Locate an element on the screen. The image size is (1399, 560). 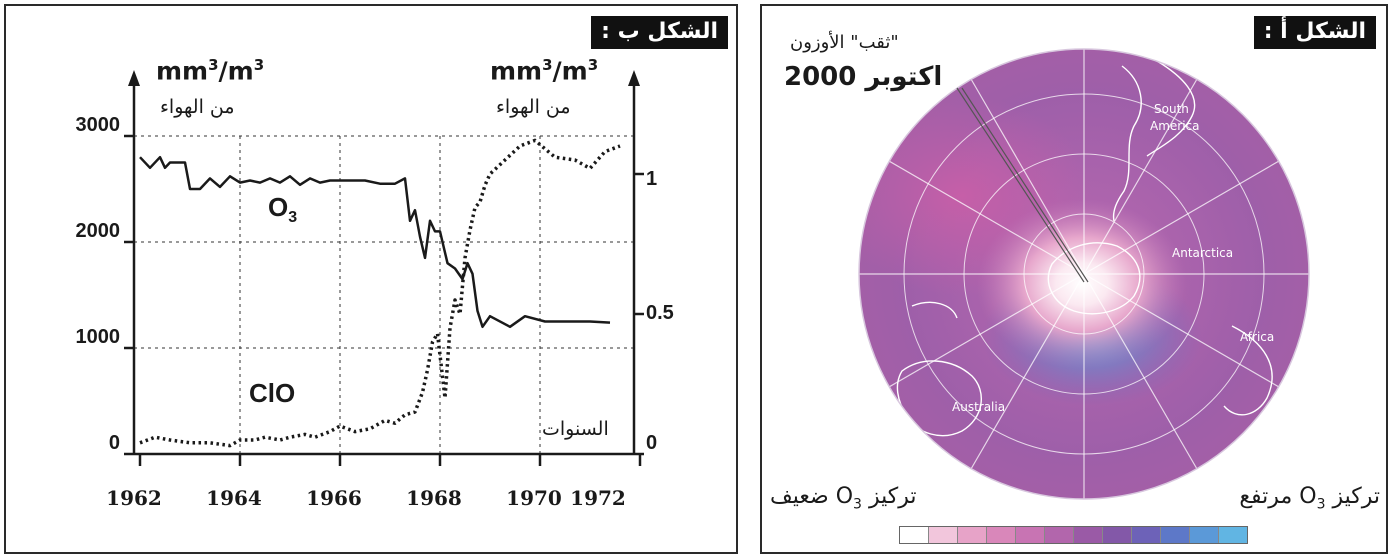
antarctica-outline is located at coordinates (1094, 278).